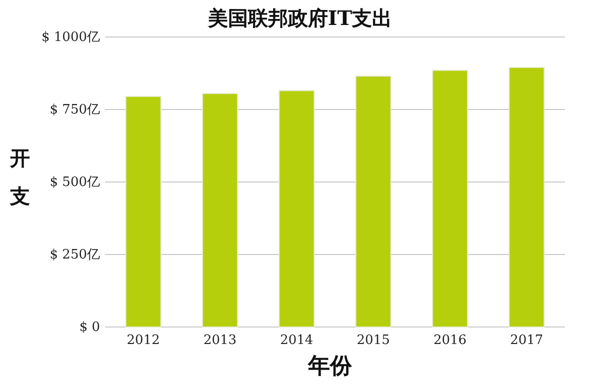 The height and width of the screenshot is (385, 590). What do you see at coordinates (297, 340) in the screenshot?
I see `x-tick-label: 2014` at bounding box center [297, 340].